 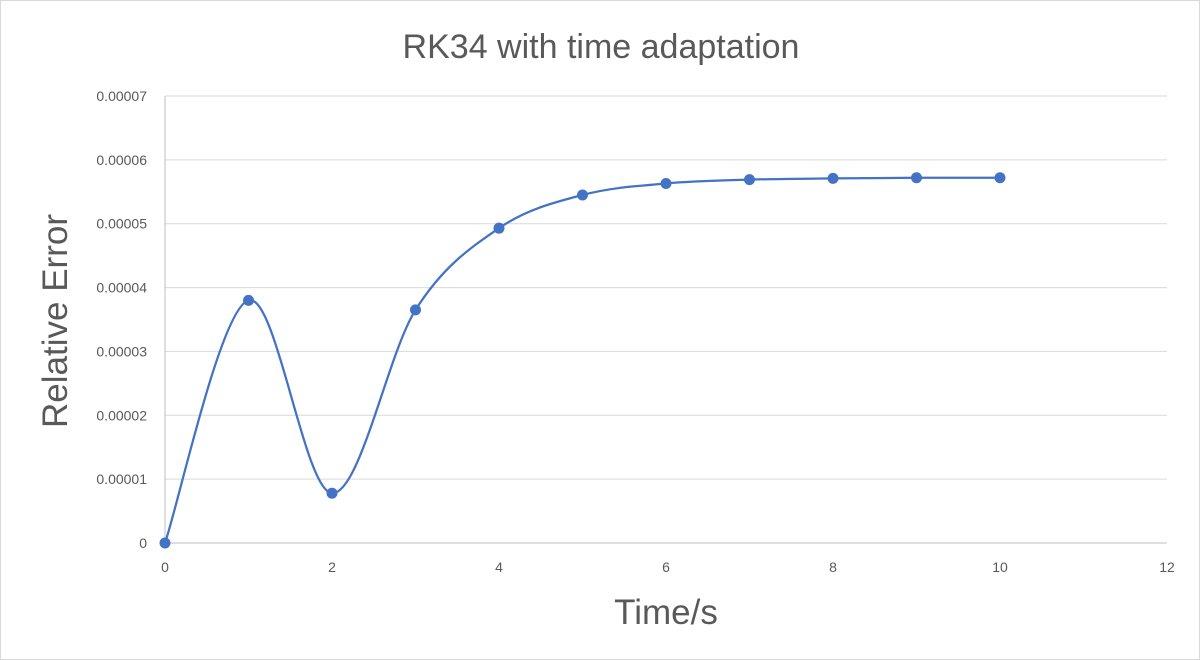 What do you see at coordinates (499, 567) in the screenshot?
I see `x-tick-label: 4` at bounding box center [499, 567].